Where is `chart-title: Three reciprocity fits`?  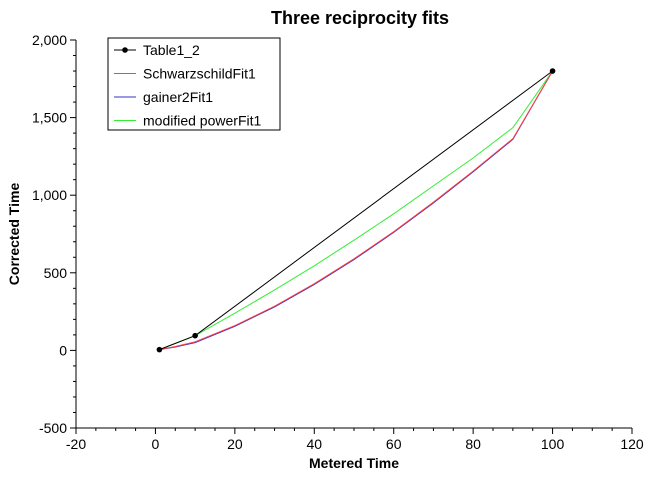 chart-title: Three reciprocity fits is located at coordinates (360, 18).